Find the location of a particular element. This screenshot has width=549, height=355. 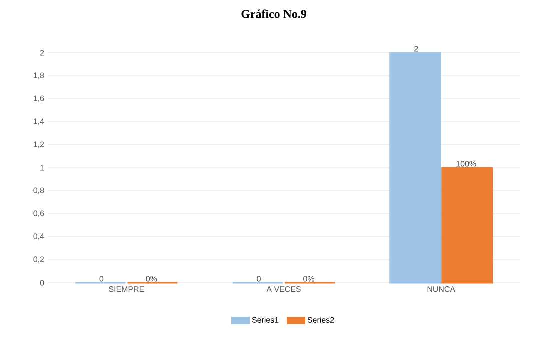

chart-title: Gráfico No.9 is located at coordinates (274, 14).